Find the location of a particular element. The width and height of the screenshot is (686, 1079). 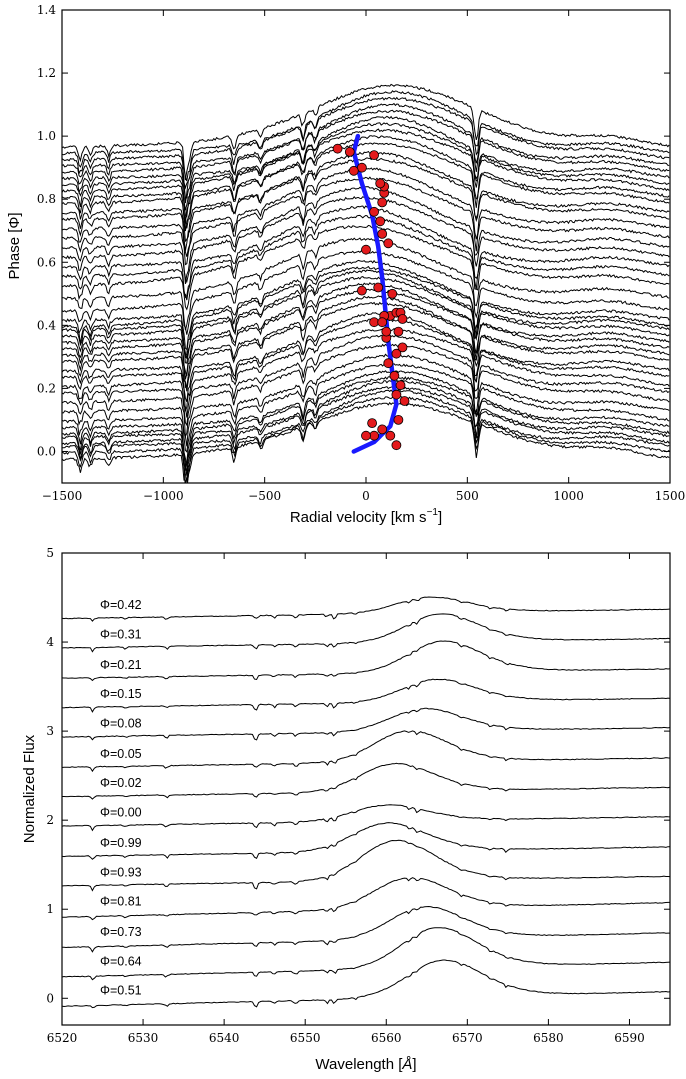

phase-label: Φ=0.51 is located at coordinates (121, 991).